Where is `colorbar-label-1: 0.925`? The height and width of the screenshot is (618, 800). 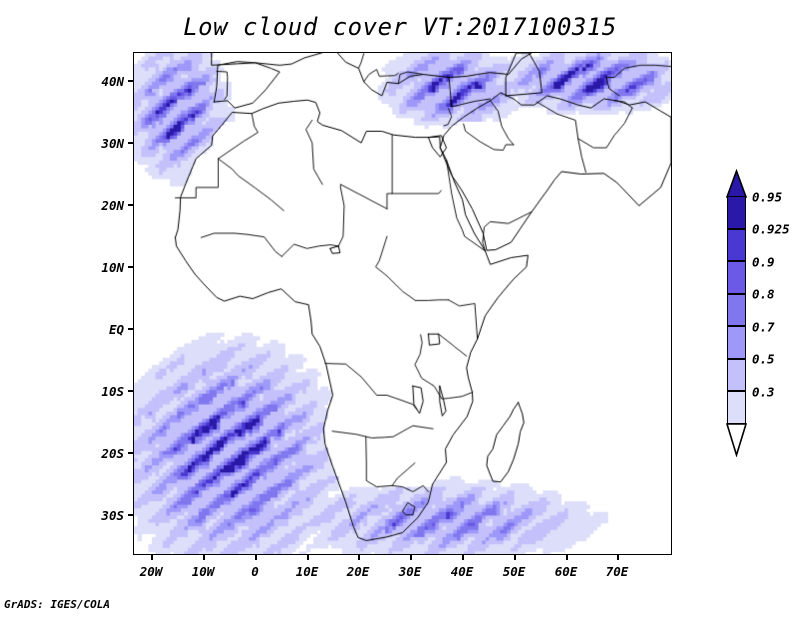 colorbar-label-1: 0.925 is located at coordinates (771, 229).